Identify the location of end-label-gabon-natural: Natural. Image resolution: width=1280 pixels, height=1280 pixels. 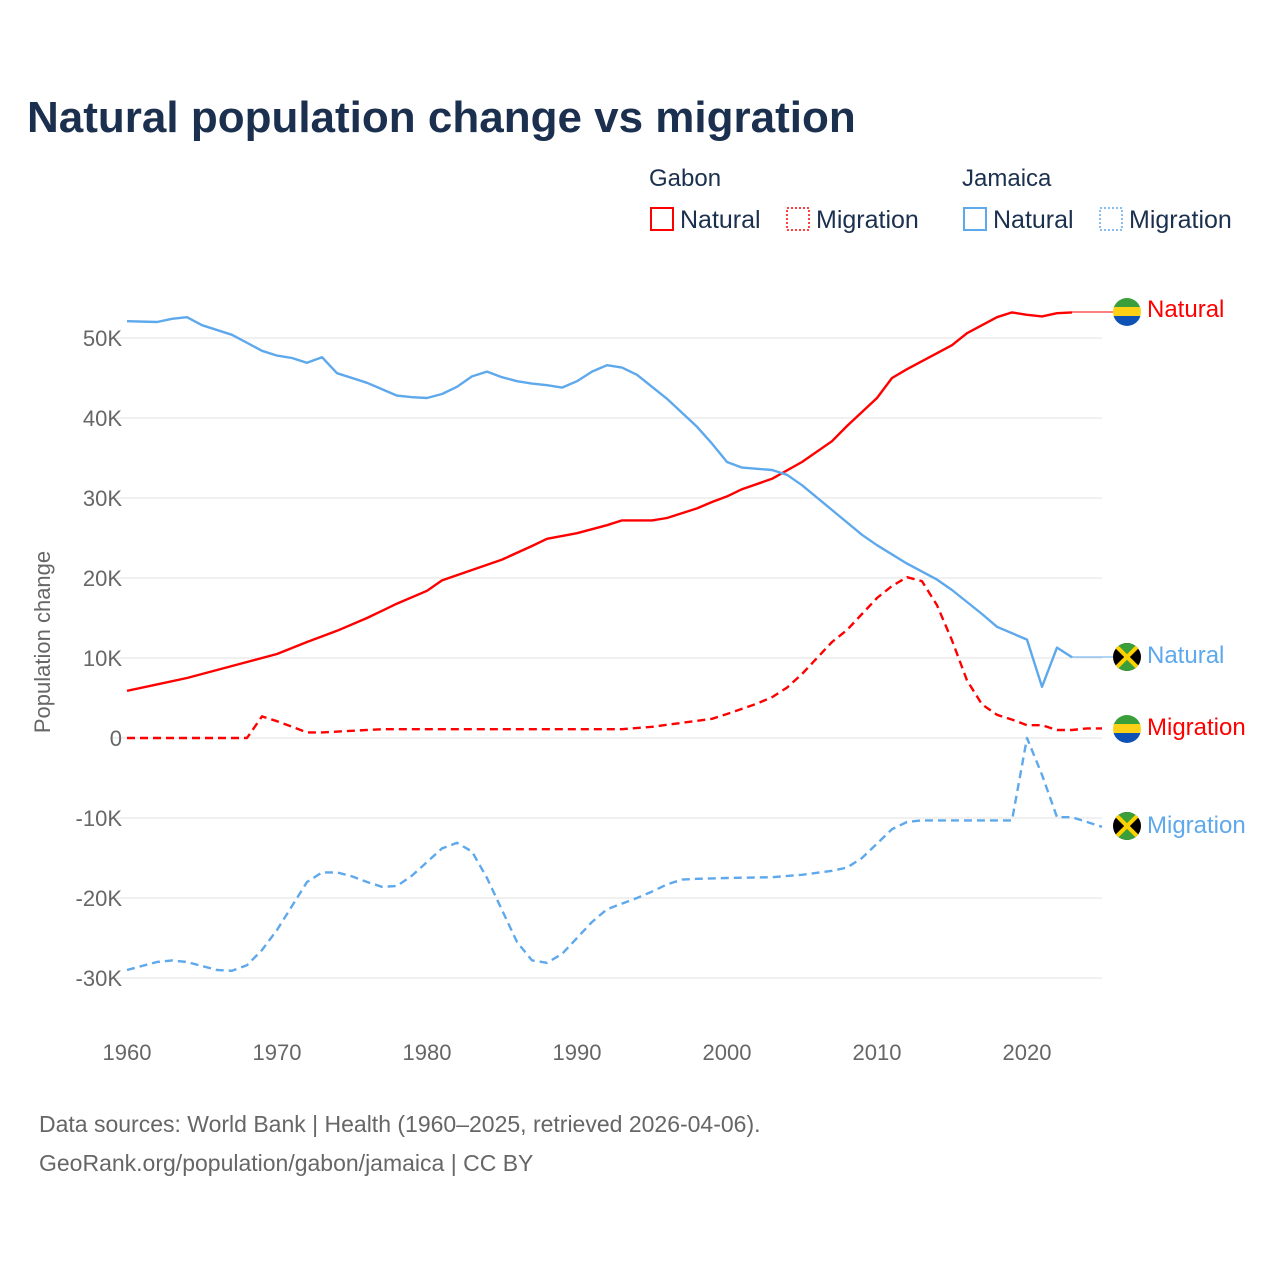
(1148, 311).